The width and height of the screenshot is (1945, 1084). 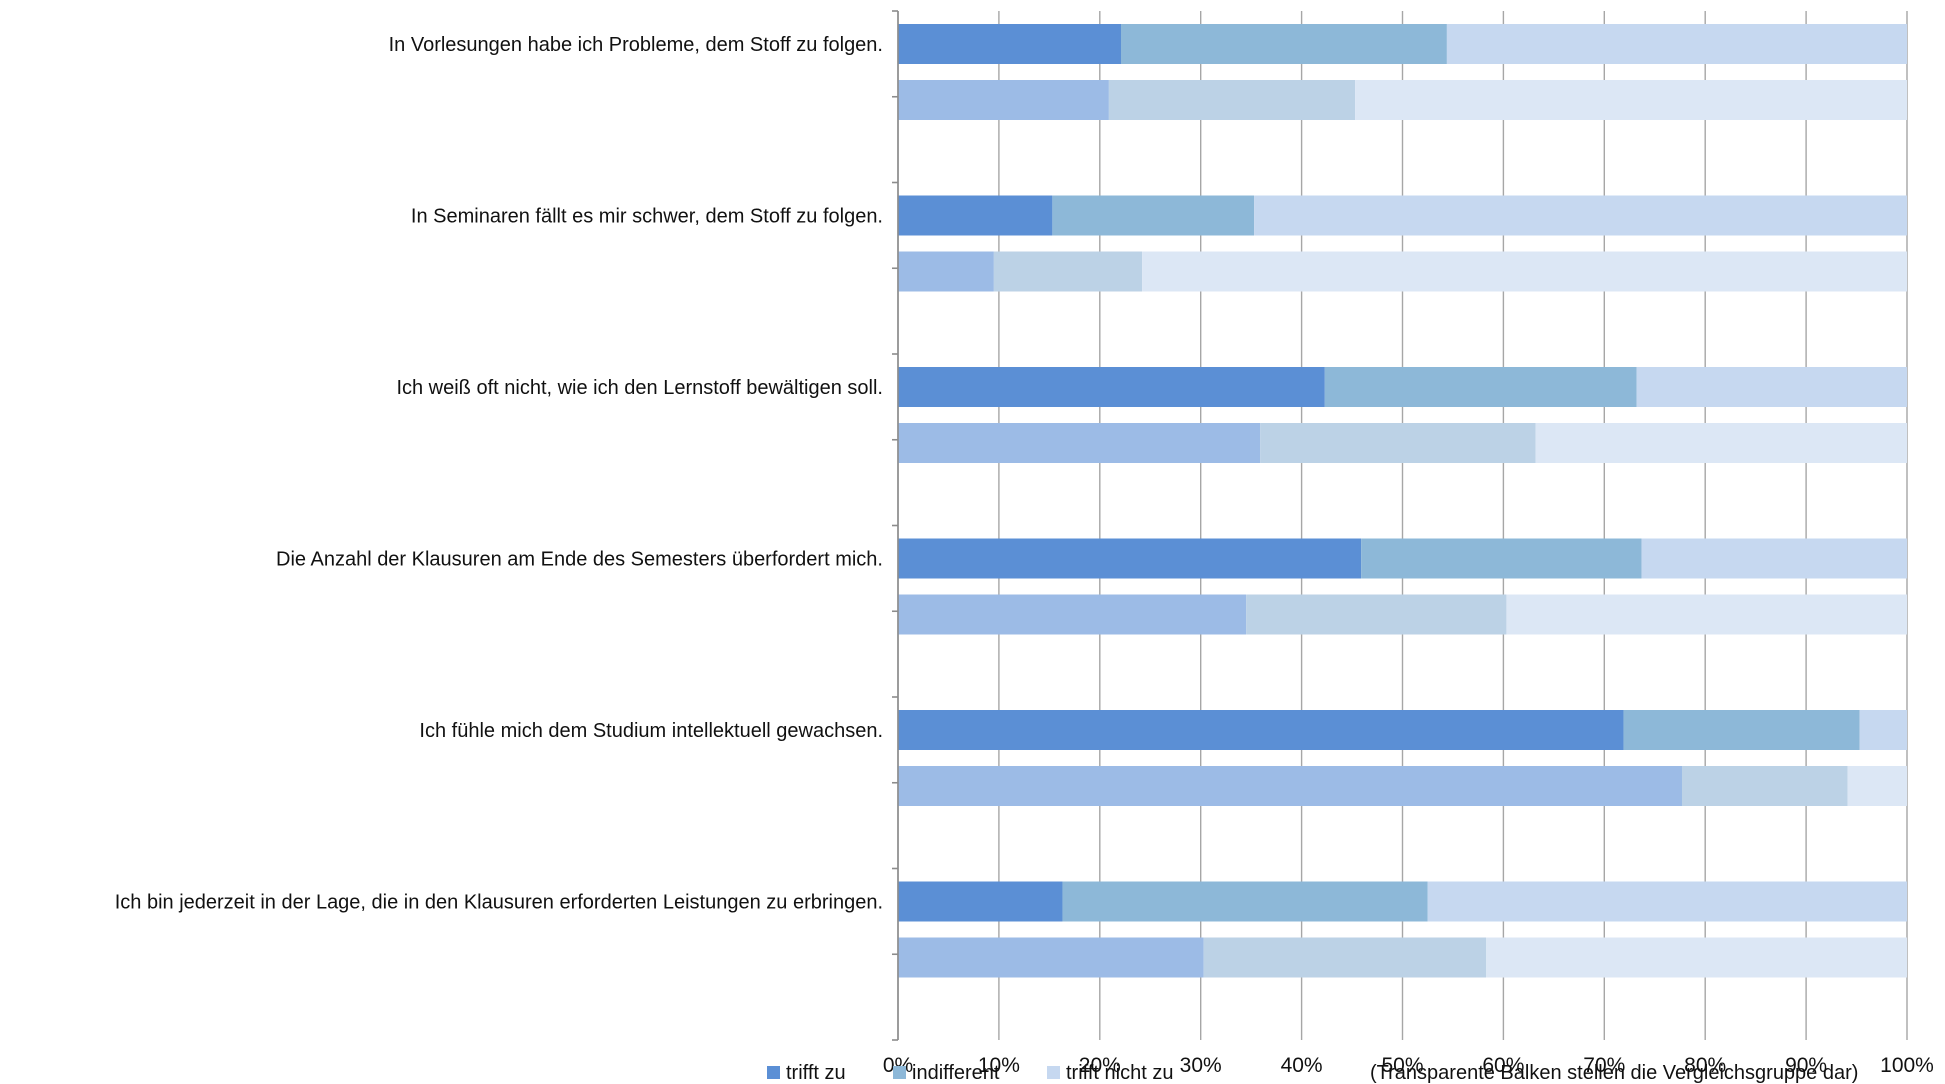 What do you see at coordinates (1604, 1065) in the screenshot?
I see `x-tick-label: 70%` at bounding box center [1604, 1065].